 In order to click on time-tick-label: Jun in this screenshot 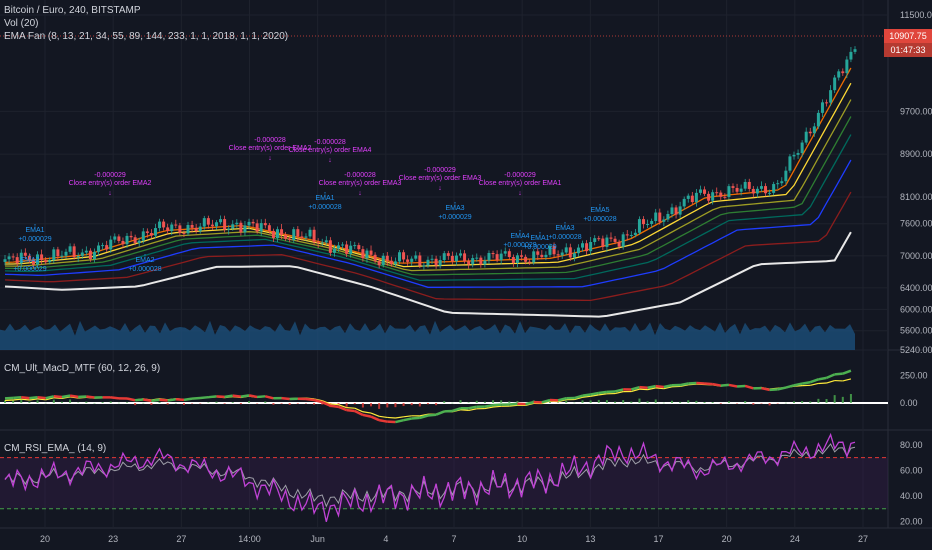, I will do `click(317, 539)`.